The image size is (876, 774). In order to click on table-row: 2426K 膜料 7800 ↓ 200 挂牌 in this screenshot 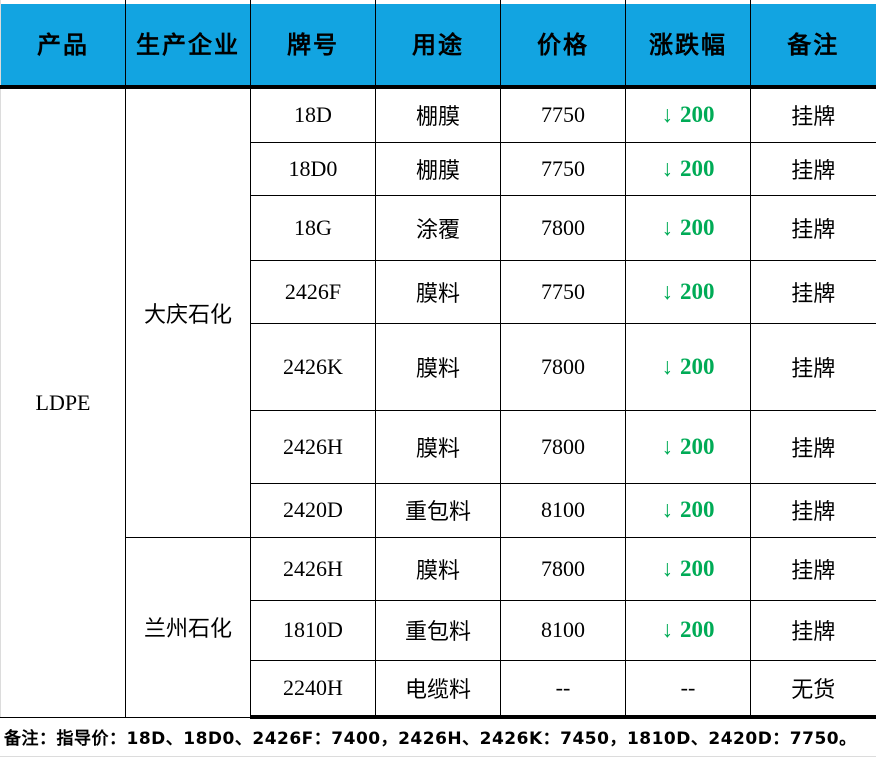, I will do `click(438, 366)`.